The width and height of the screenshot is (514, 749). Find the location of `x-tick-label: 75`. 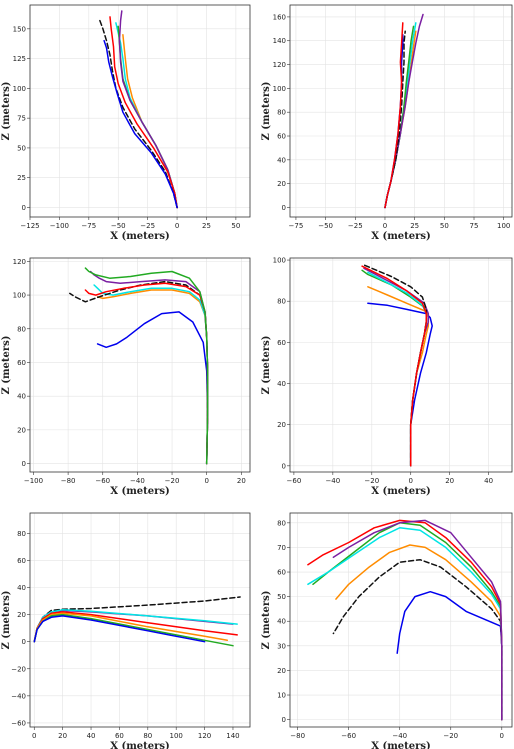

x-tick-label: 75 is located at coordinates (474, 226).